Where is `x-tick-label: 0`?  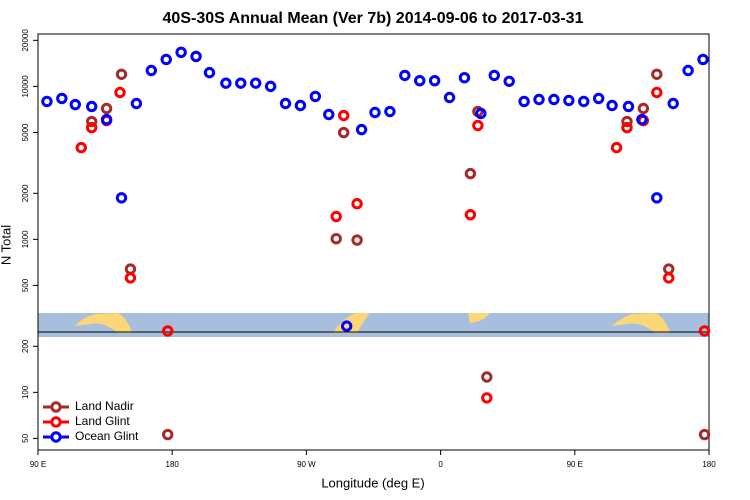 x-tick-label: 0 is located at coordinates (440, 464).